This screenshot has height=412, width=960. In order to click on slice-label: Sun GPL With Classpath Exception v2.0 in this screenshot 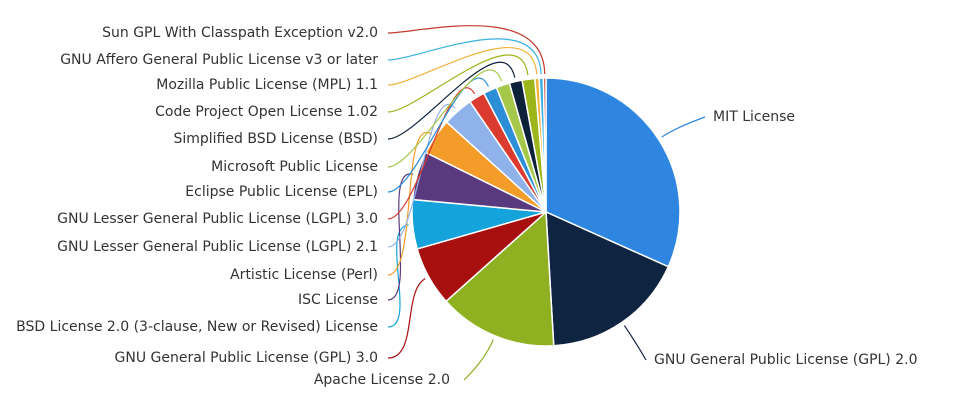, I will do `click(240, 33)`.